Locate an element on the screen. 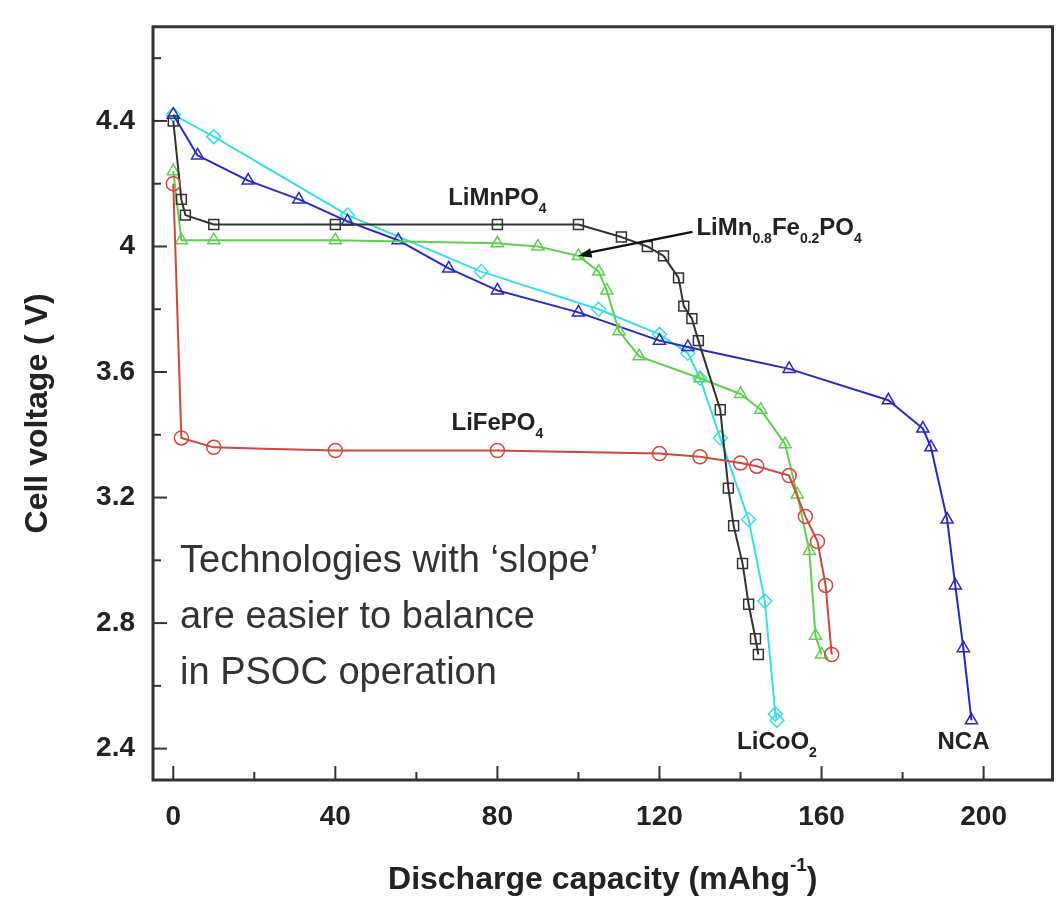 This screenshot has height=914, width=1061. y-tick-label: 4 is located at coordinates (127, 245).